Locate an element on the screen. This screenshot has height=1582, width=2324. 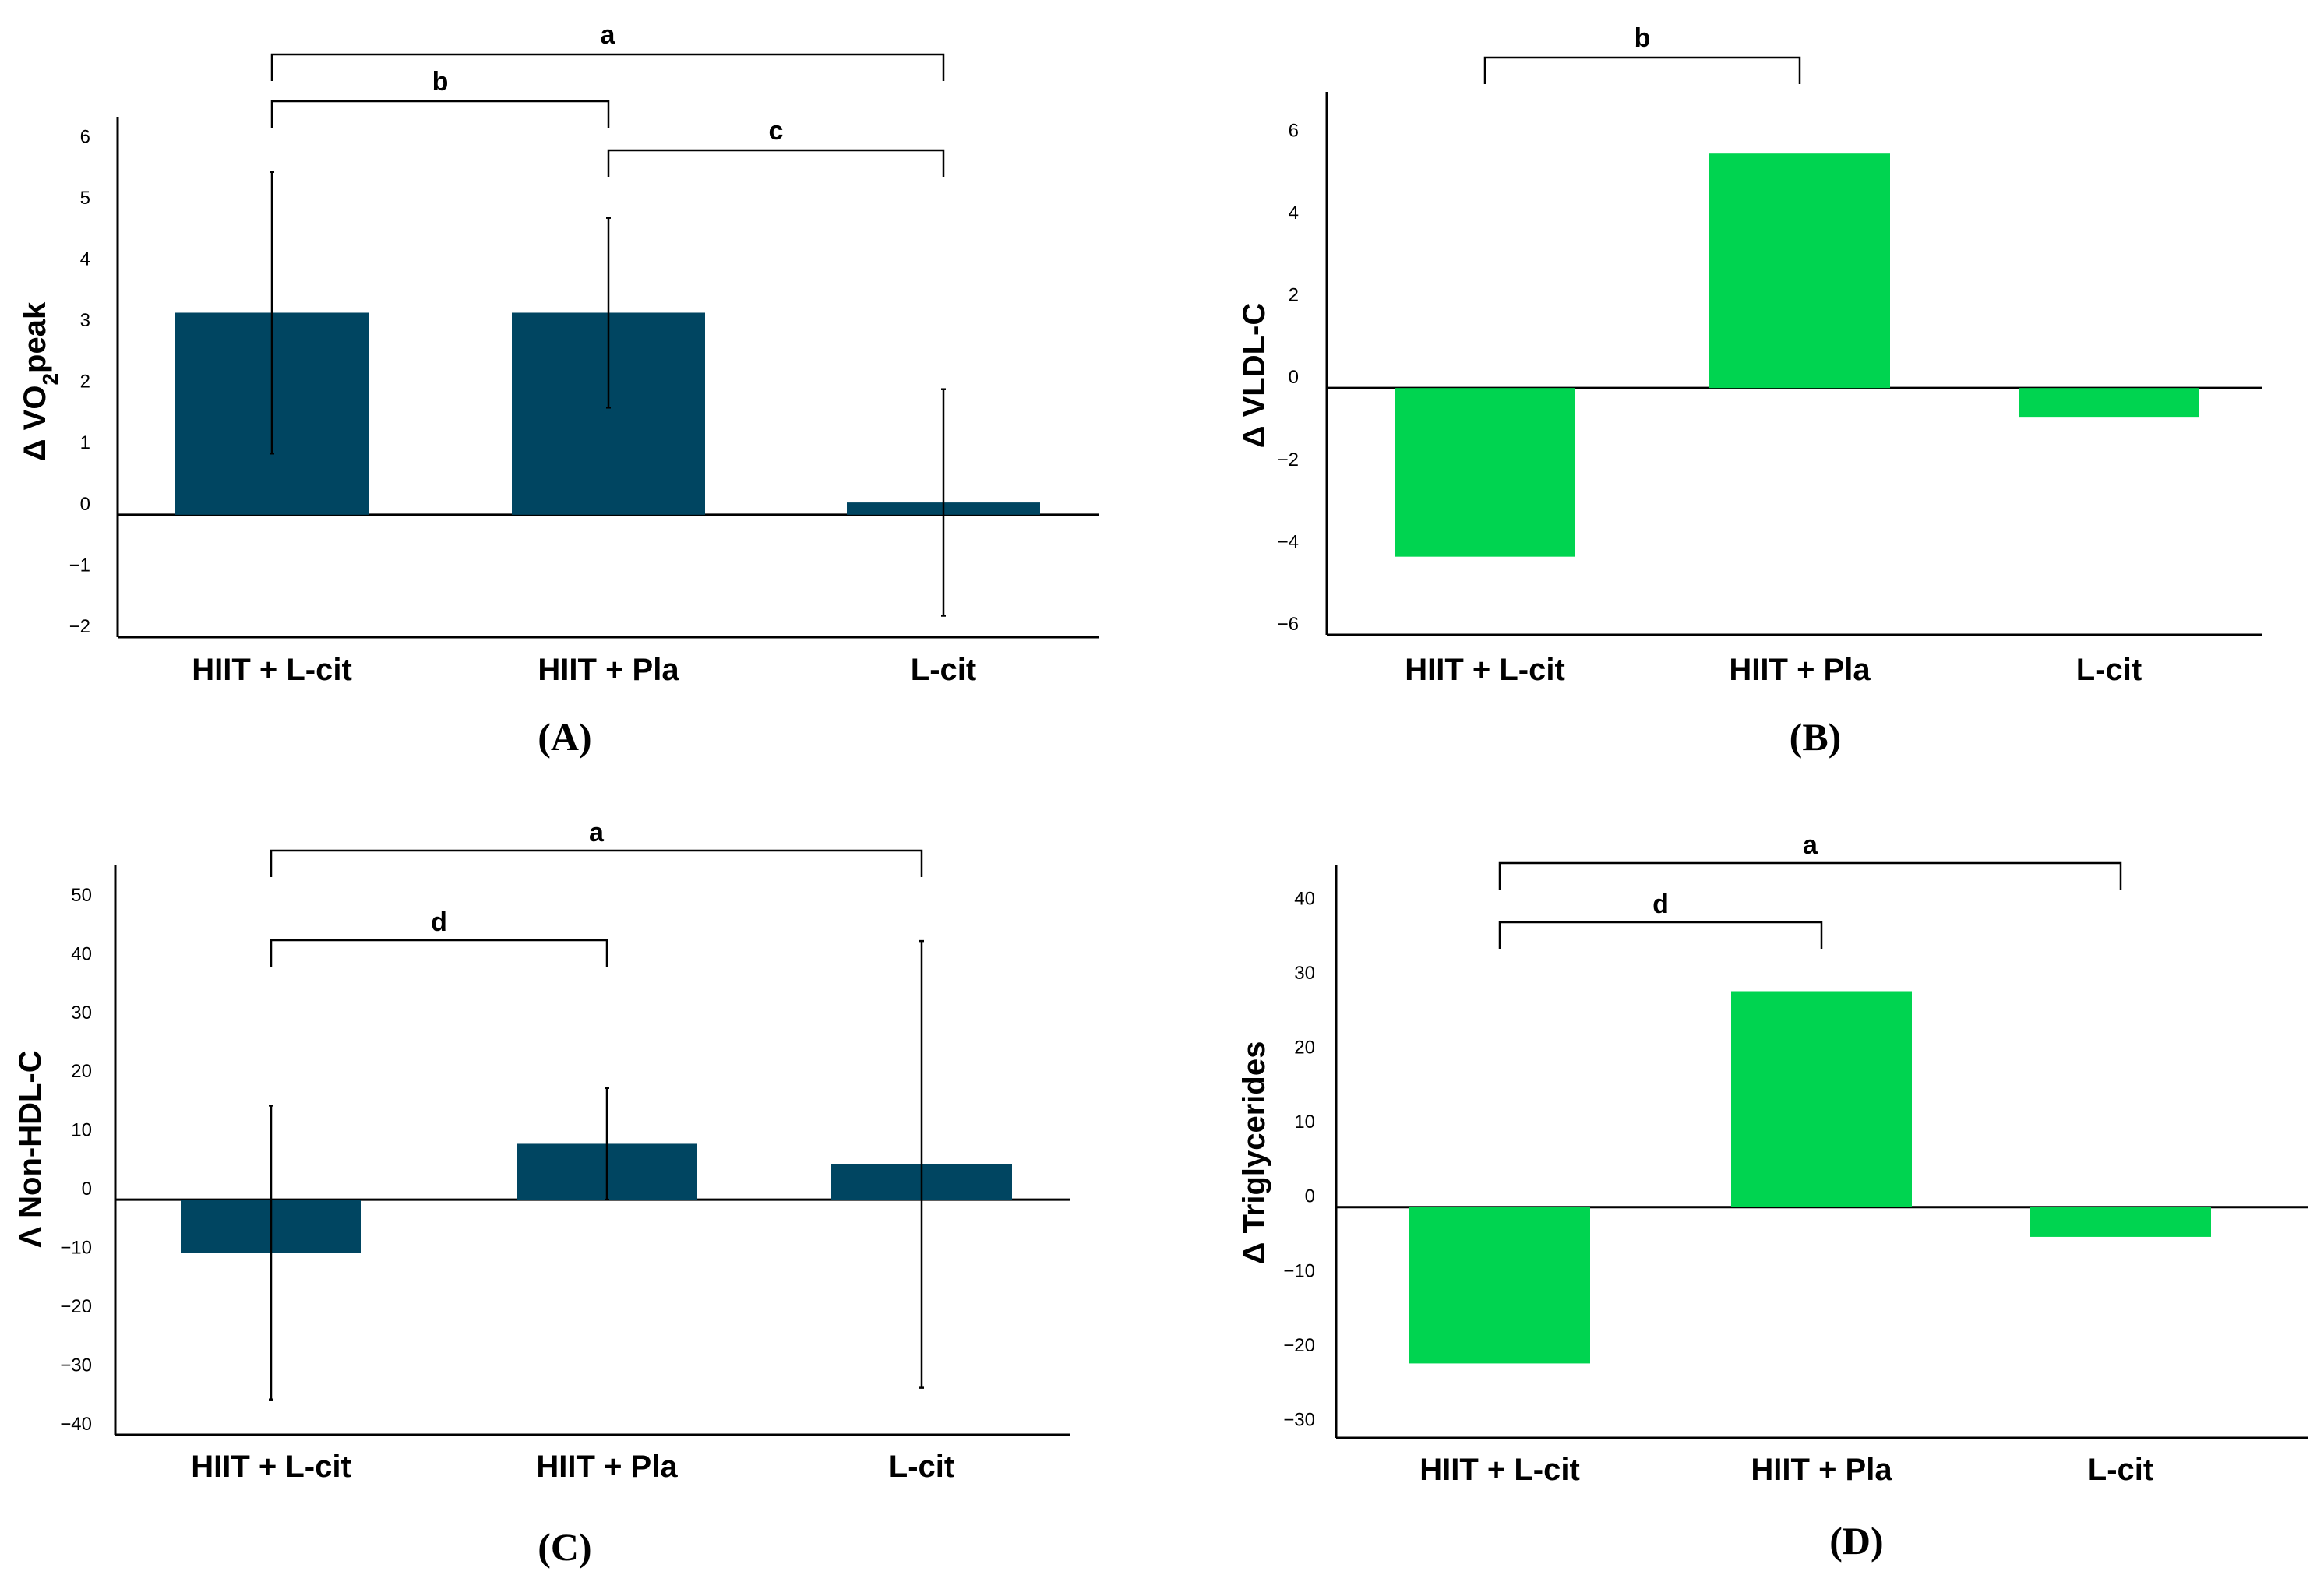
y-axis-label-part: peak is located at coordinates (35, 337).